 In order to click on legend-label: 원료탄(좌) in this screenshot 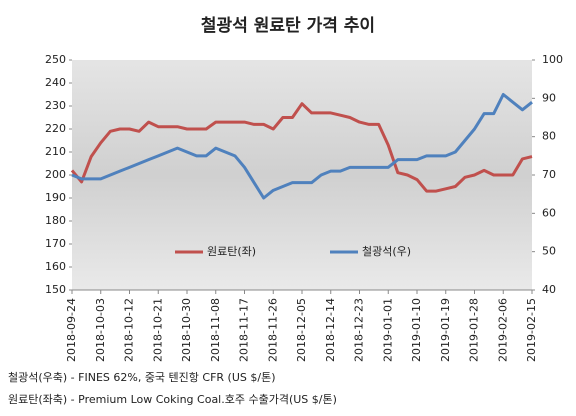, I will do `click(231, 251)`.